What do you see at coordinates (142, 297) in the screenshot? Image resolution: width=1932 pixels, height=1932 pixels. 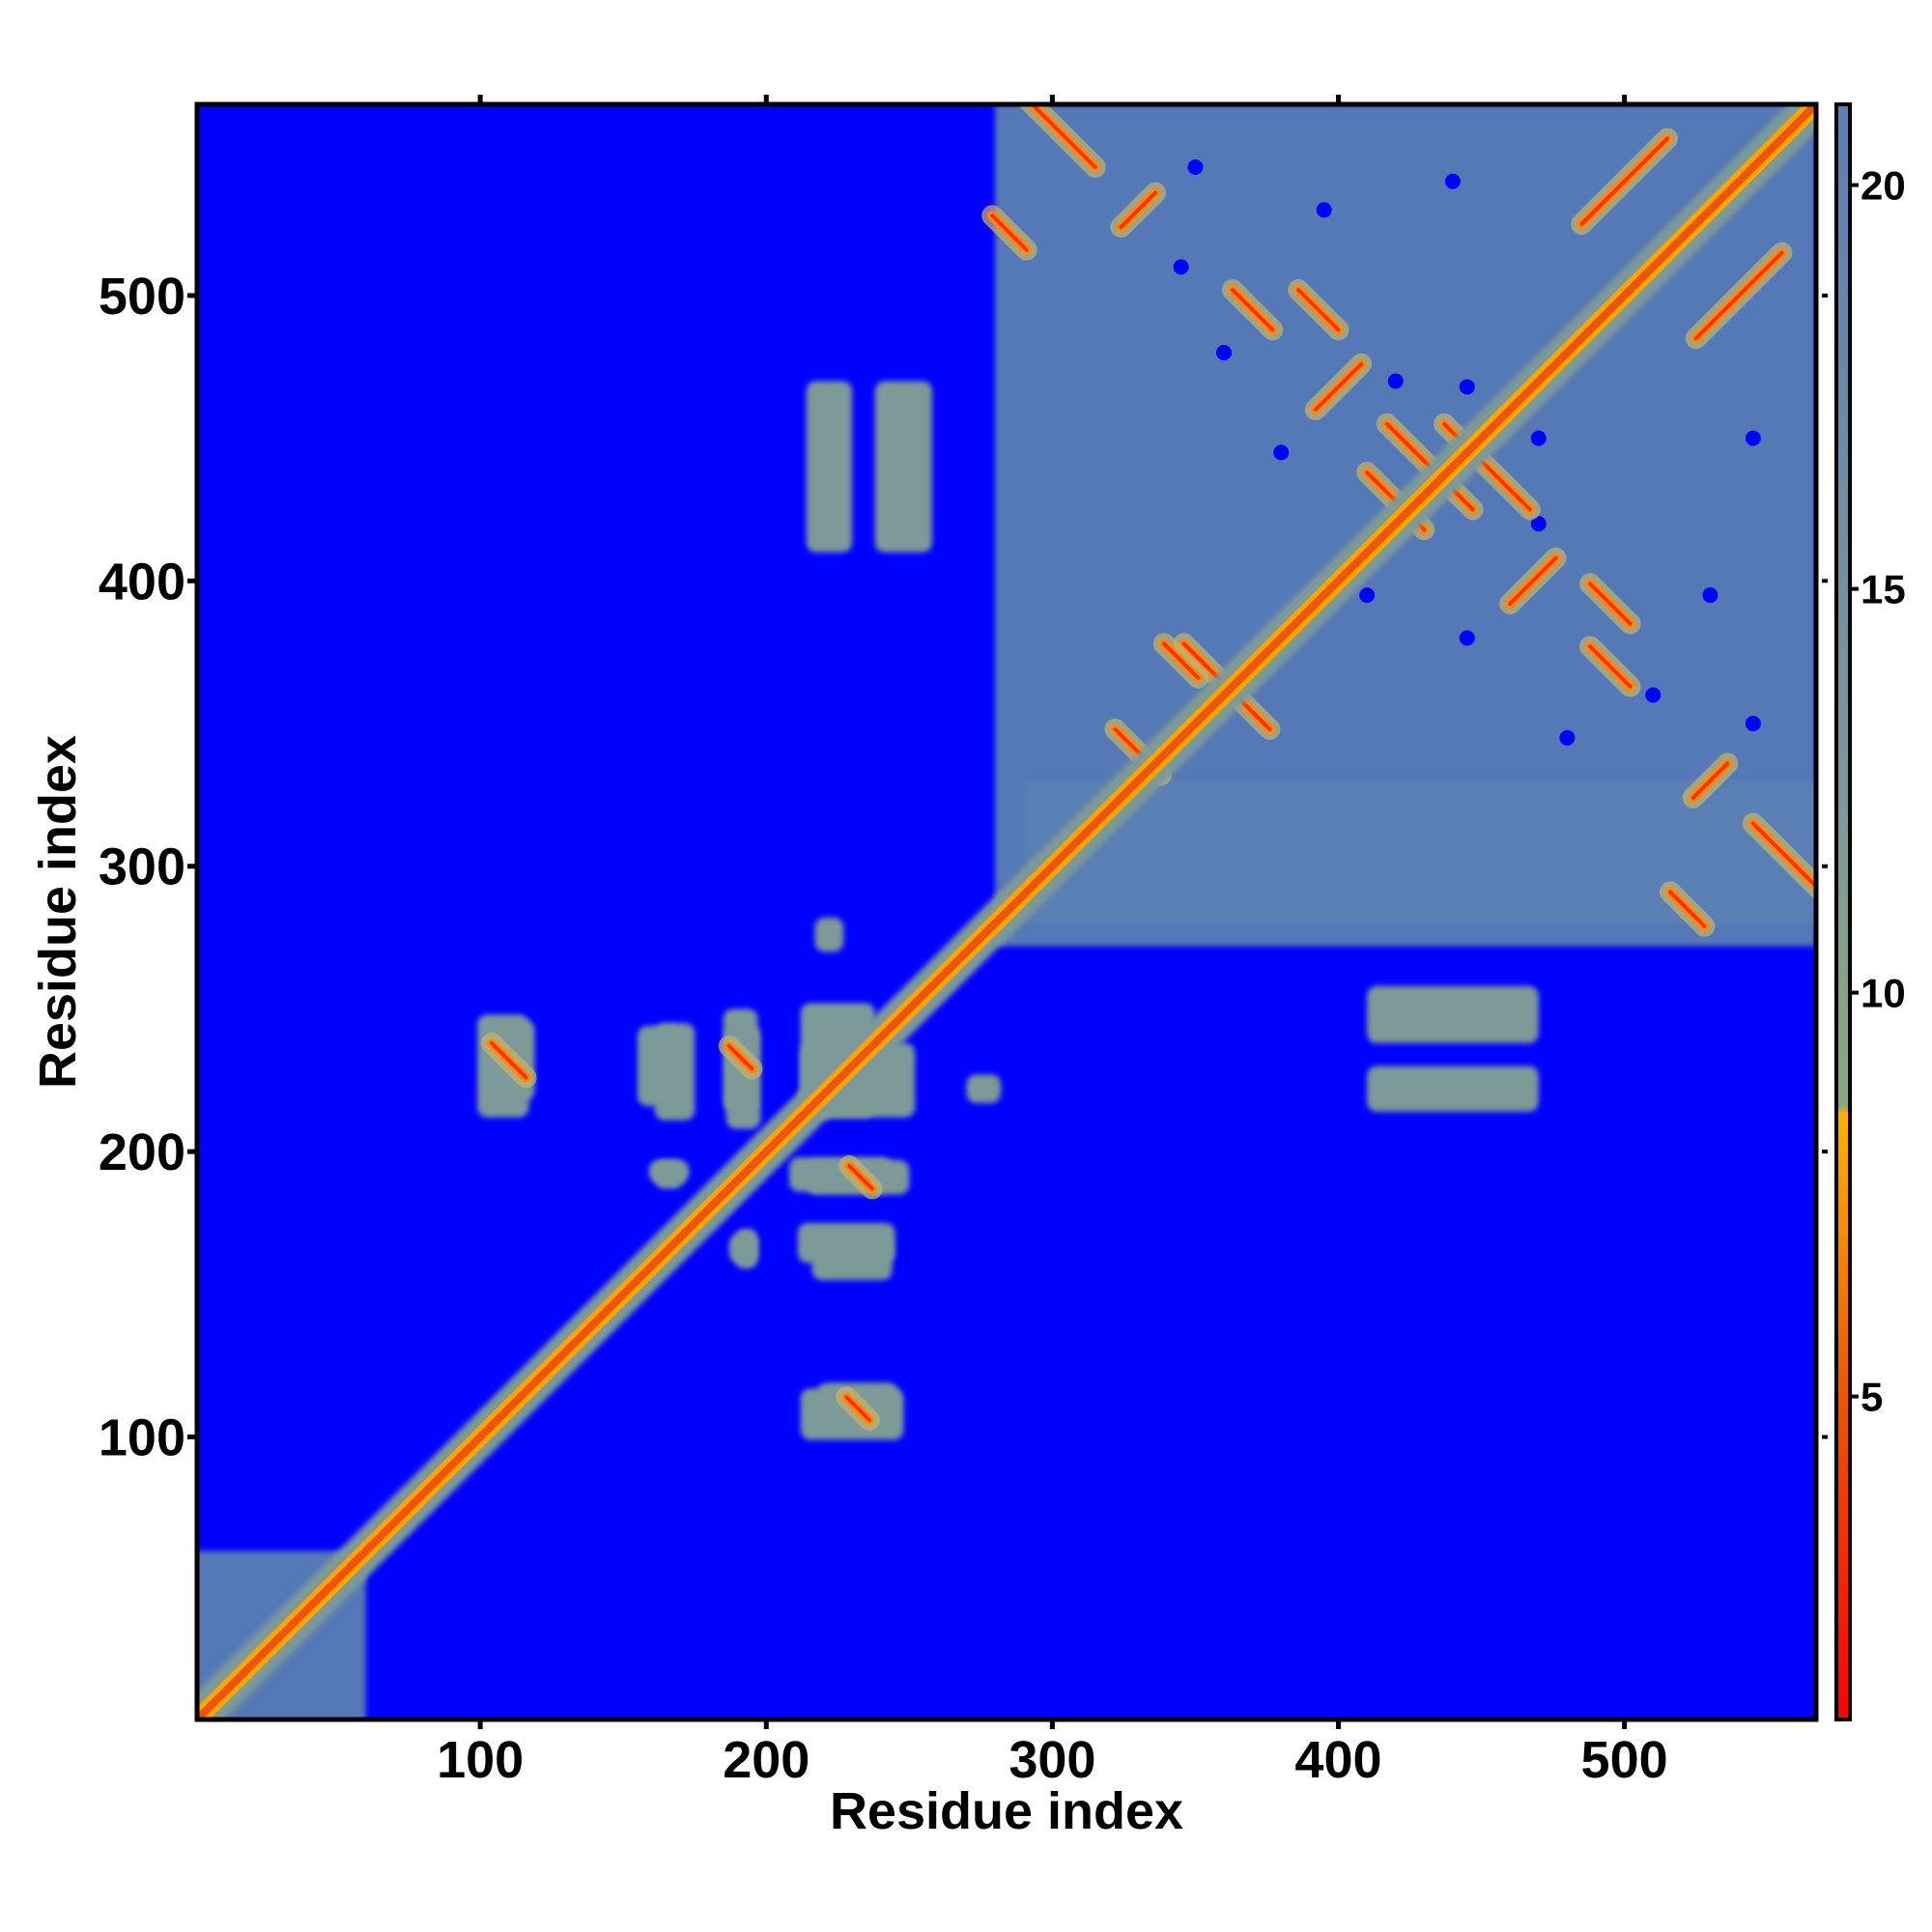 I see `y-tick-label: 500` at bounding box center [142, 297].